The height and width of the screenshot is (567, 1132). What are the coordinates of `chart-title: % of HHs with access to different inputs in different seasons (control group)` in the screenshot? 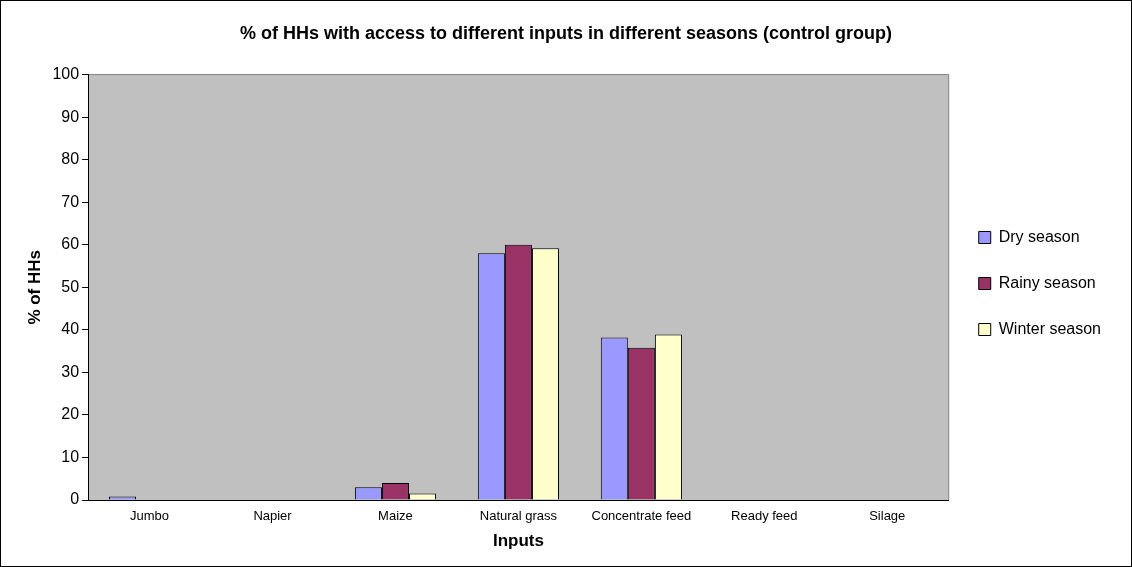 It's located at (566, 32).